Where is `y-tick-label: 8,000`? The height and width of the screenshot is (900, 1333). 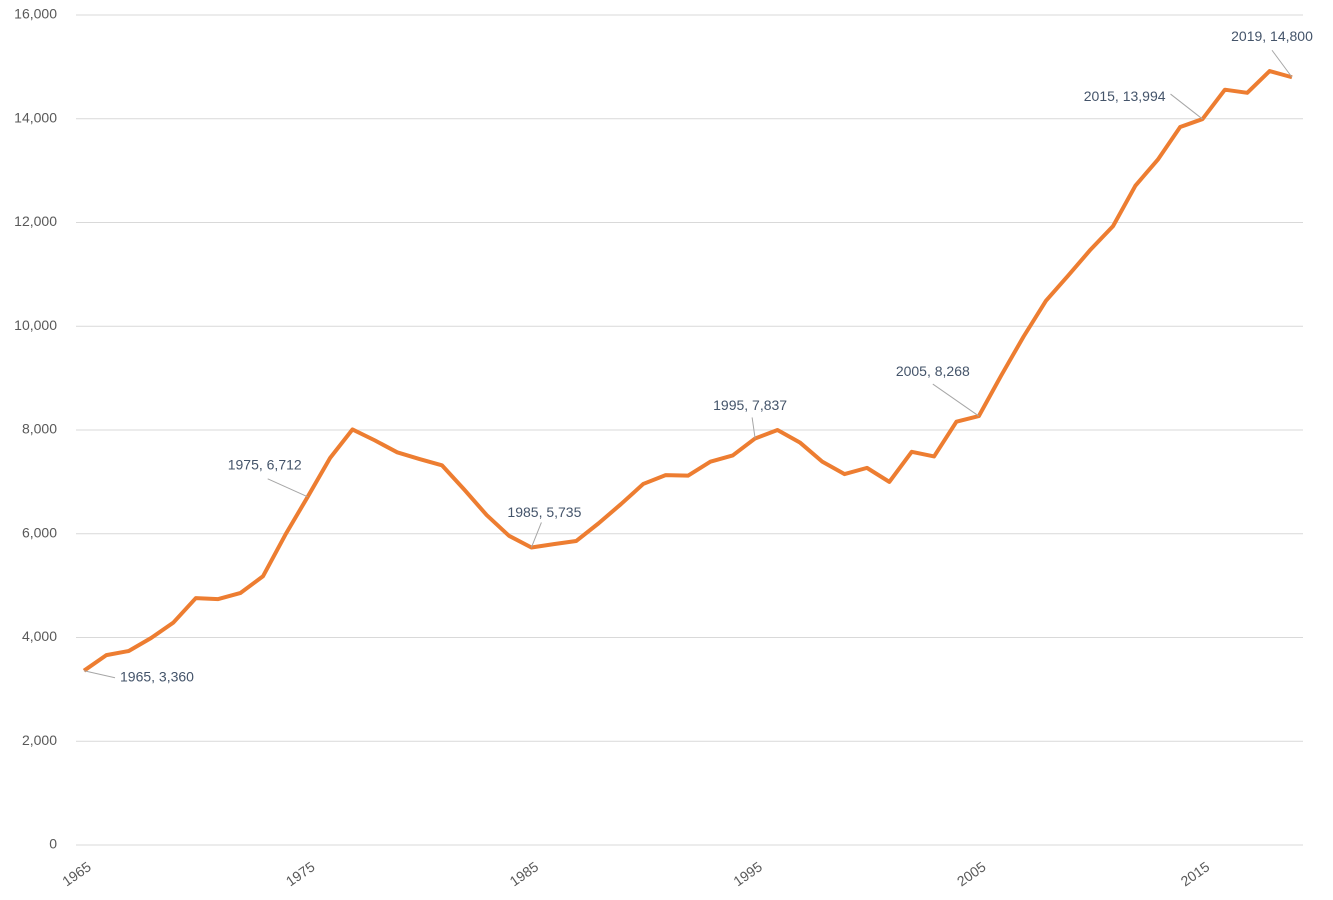
y-tick-label: 8,000 is located at coordinates (39, 429).